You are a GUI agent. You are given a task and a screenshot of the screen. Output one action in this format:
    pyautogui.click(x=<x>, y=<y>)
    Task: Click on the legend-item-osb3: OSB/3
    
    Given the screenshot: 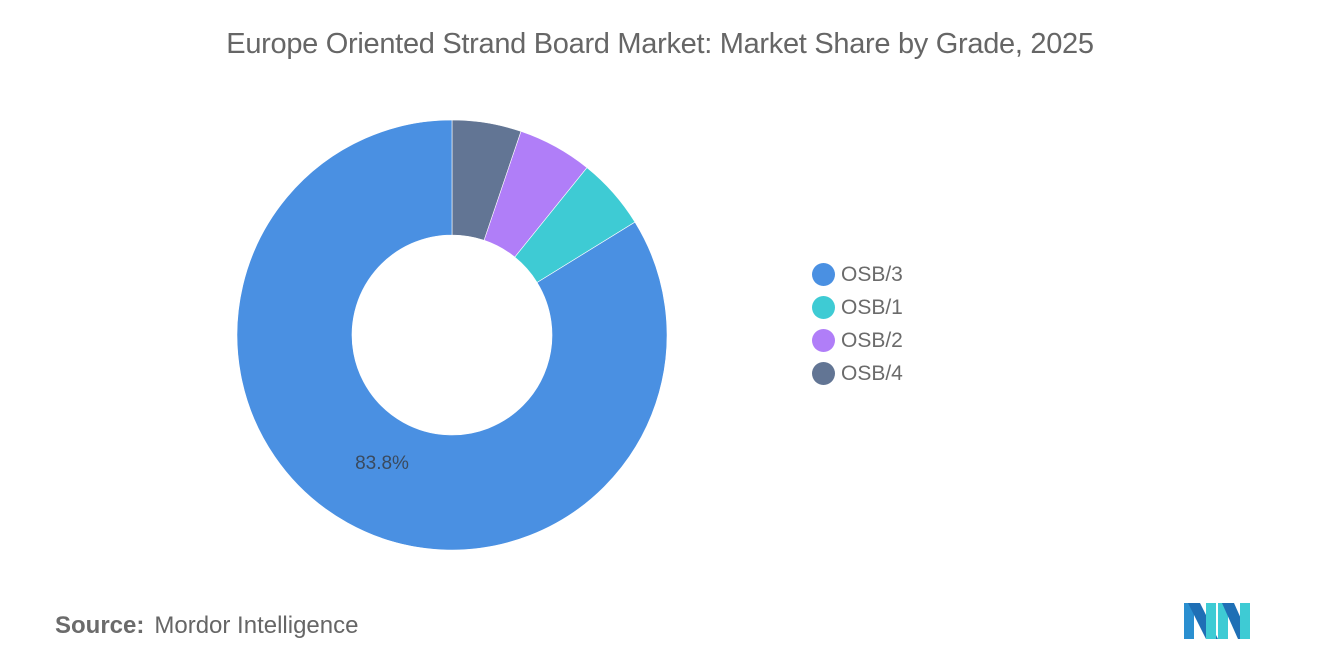 What is the action you would take?
    pyautogui.click(x=857, y=274)
    